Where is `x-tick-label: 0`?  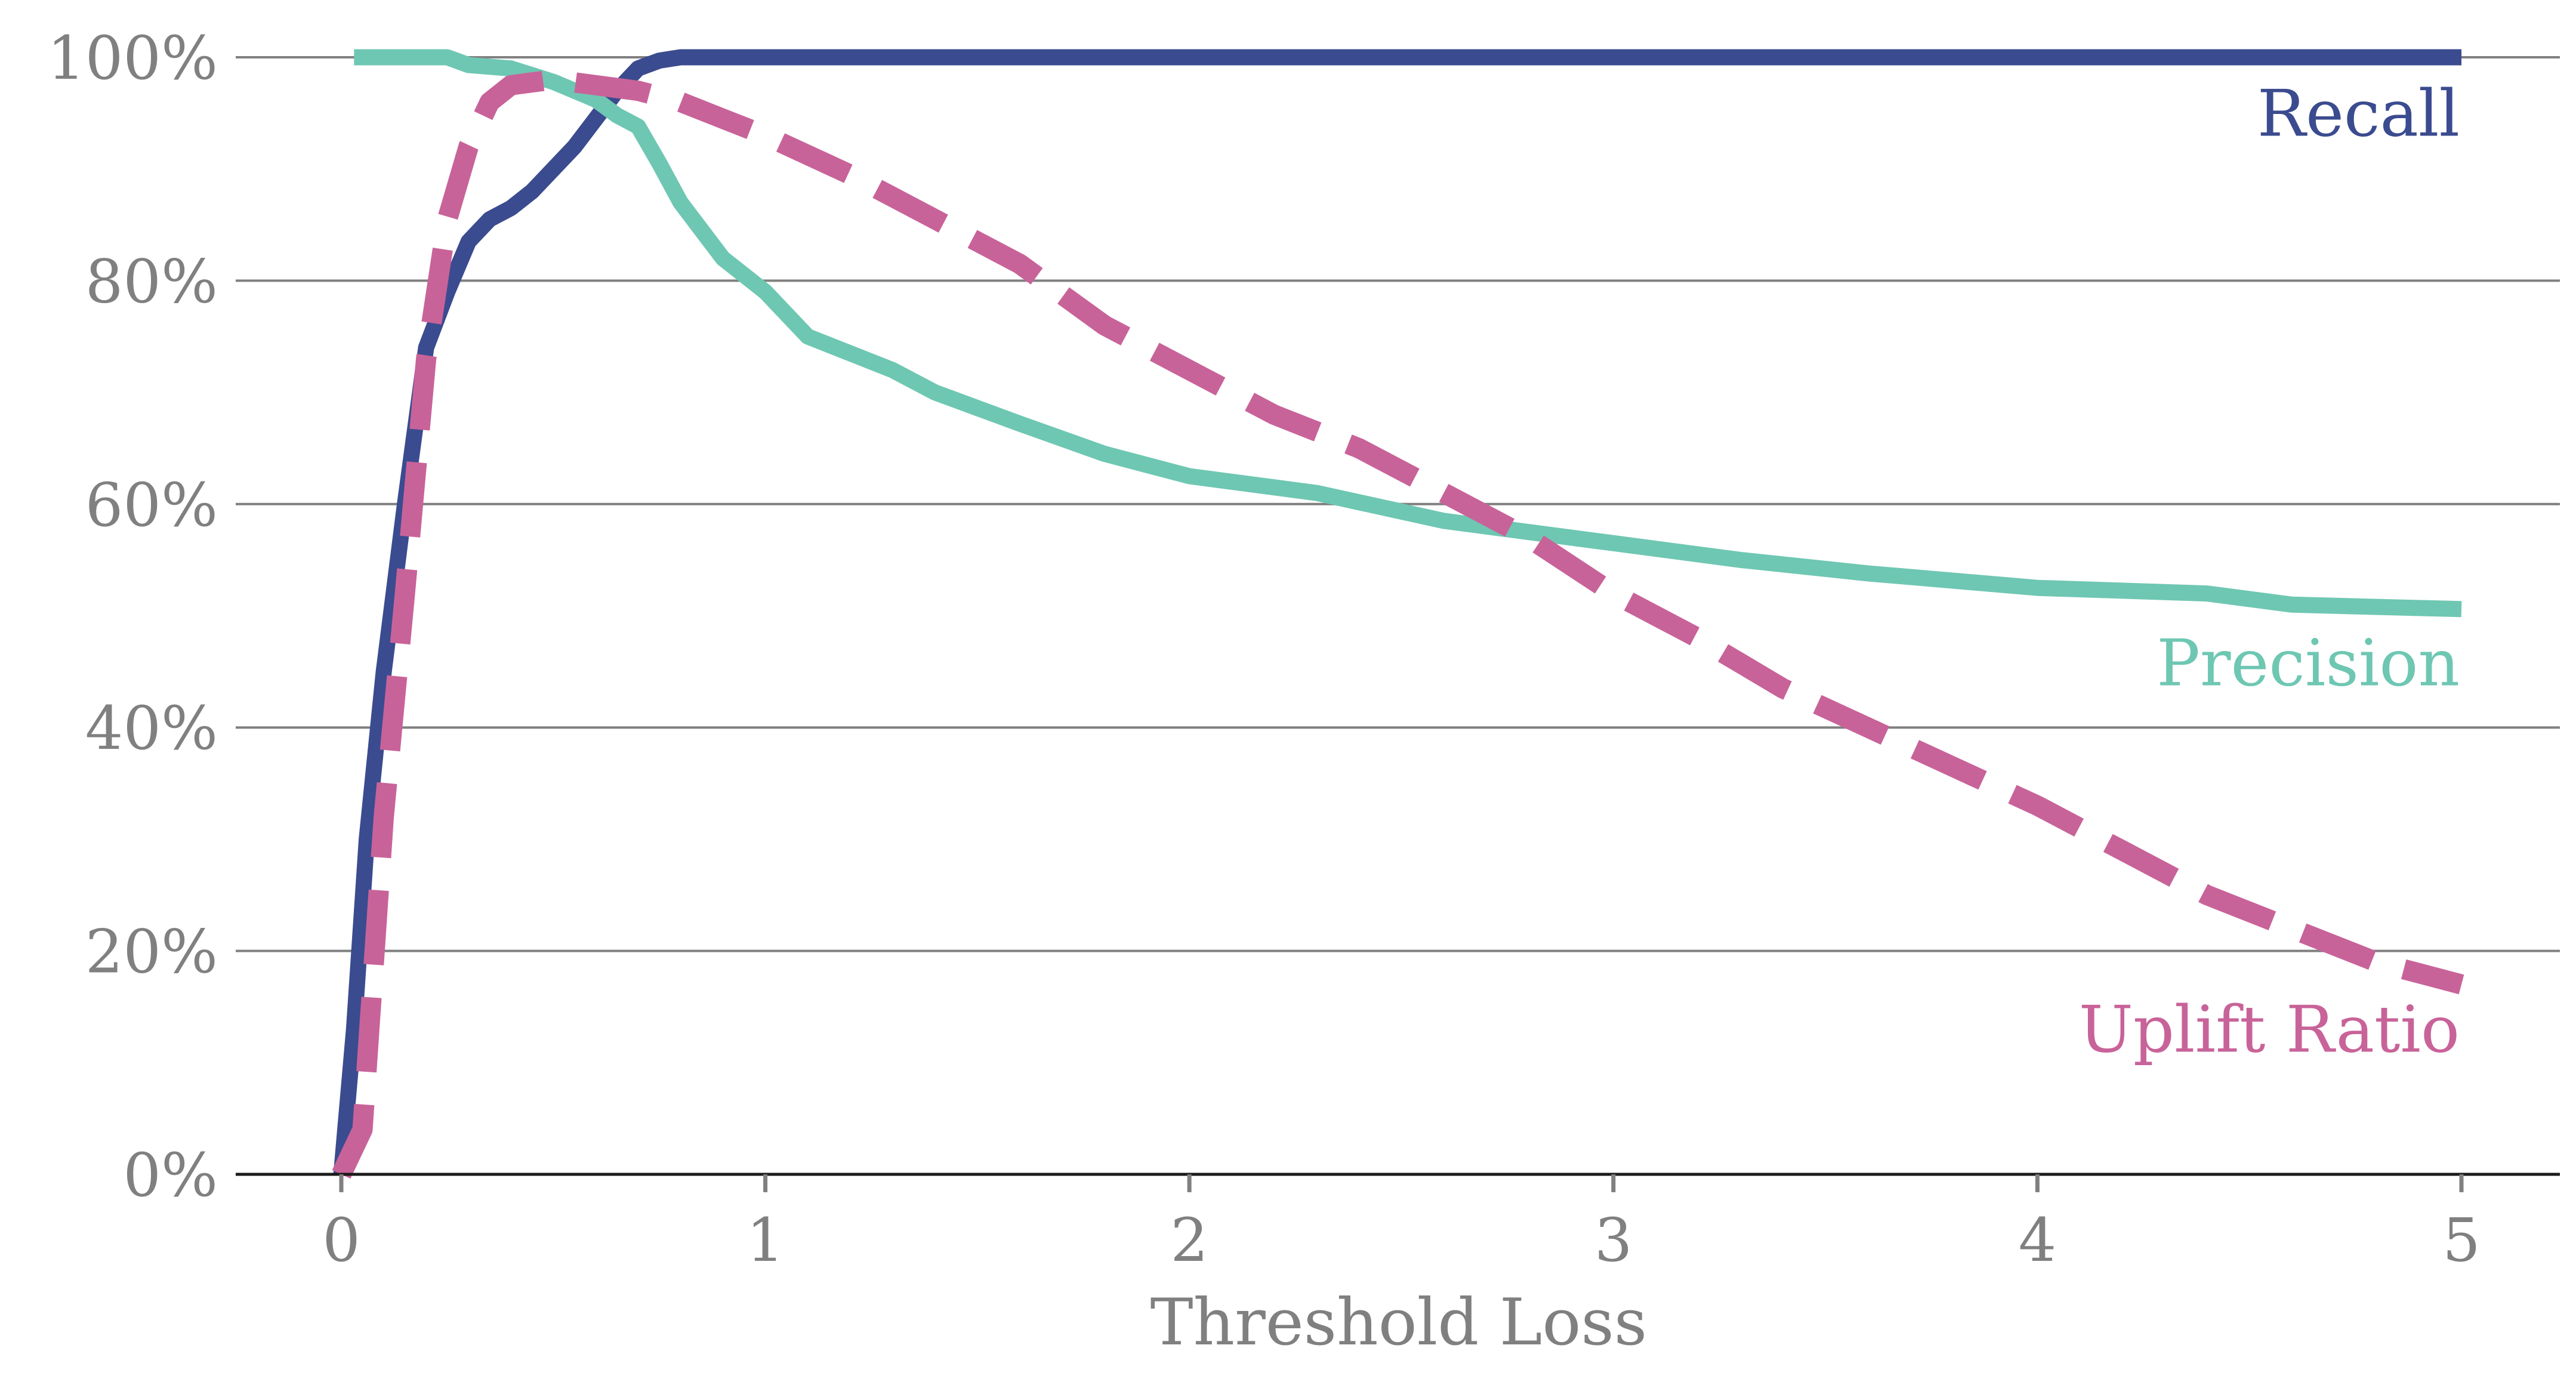 x-tick-label: 0 is located at coordinates (341, 1240).